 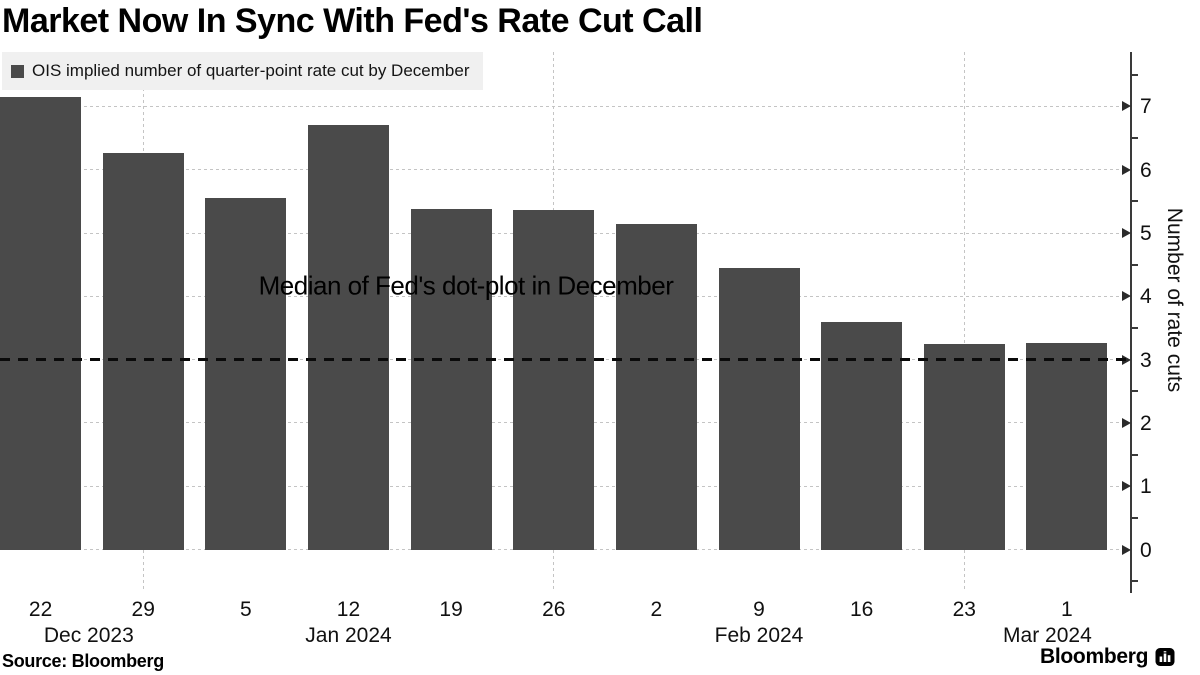 I want to click on y-tick-label: 7, so click(x=1146, y=107).